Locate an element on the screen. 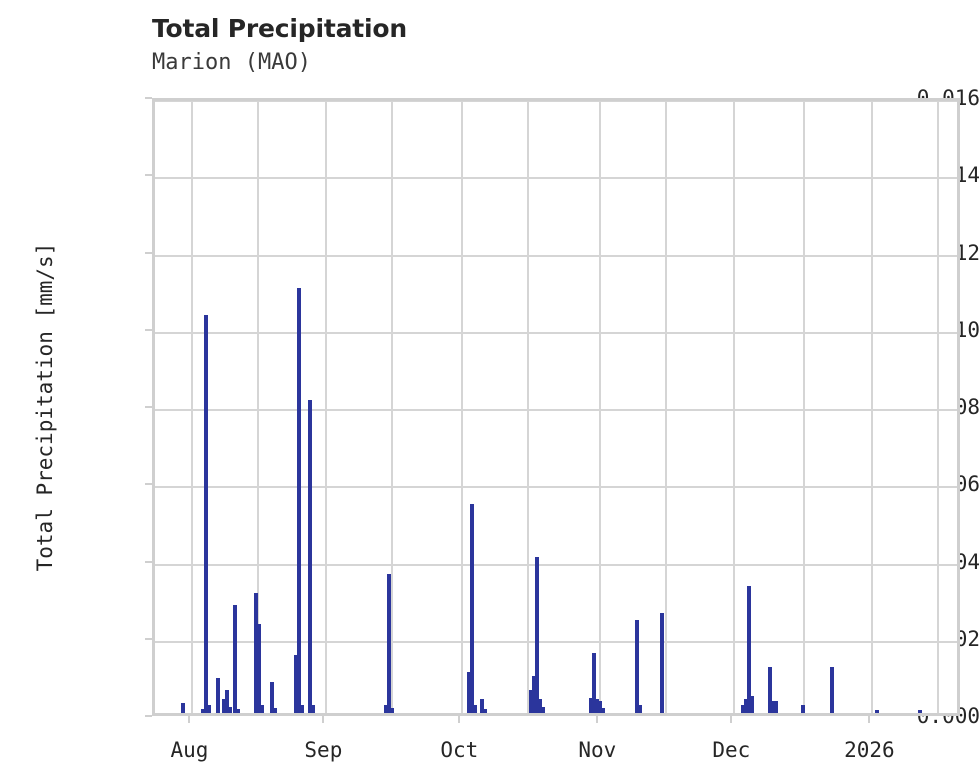 This screenshot has height=780, width=980. x-axis-tick-label: Aug is located at coordinates (189, 750).